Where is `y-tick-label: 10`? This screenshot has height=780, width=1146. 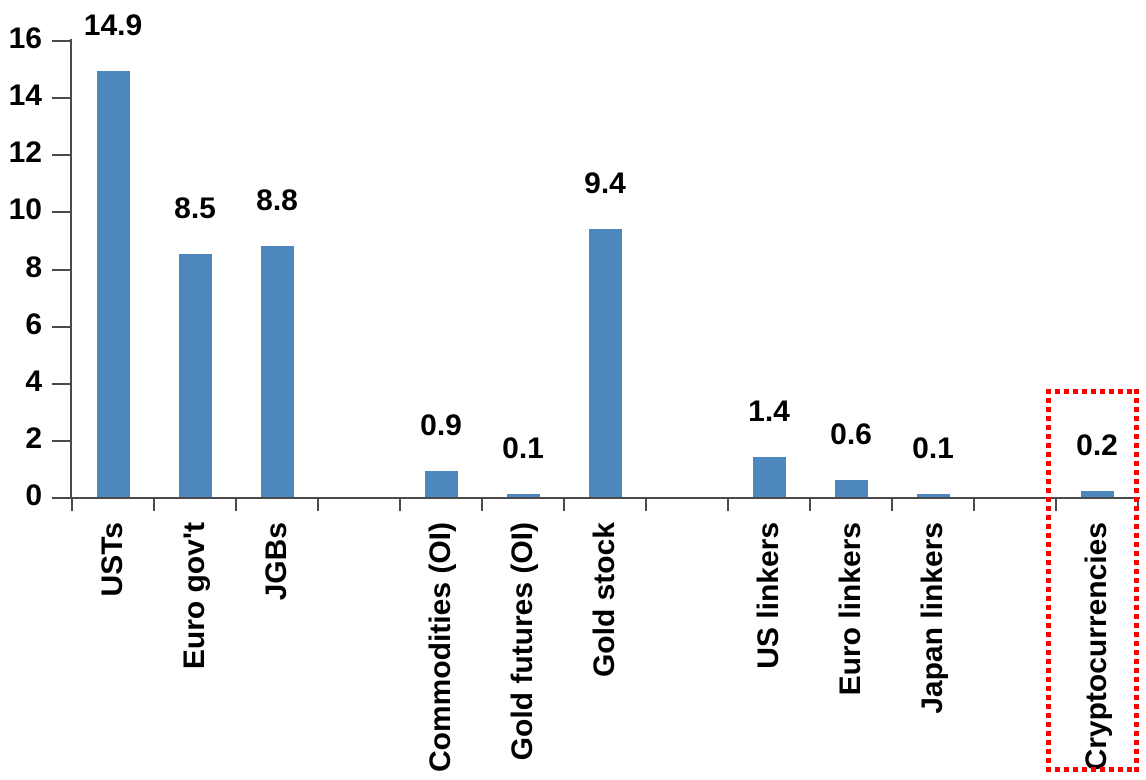 y-tick-label: 10 is located at coordinates (25, 210).